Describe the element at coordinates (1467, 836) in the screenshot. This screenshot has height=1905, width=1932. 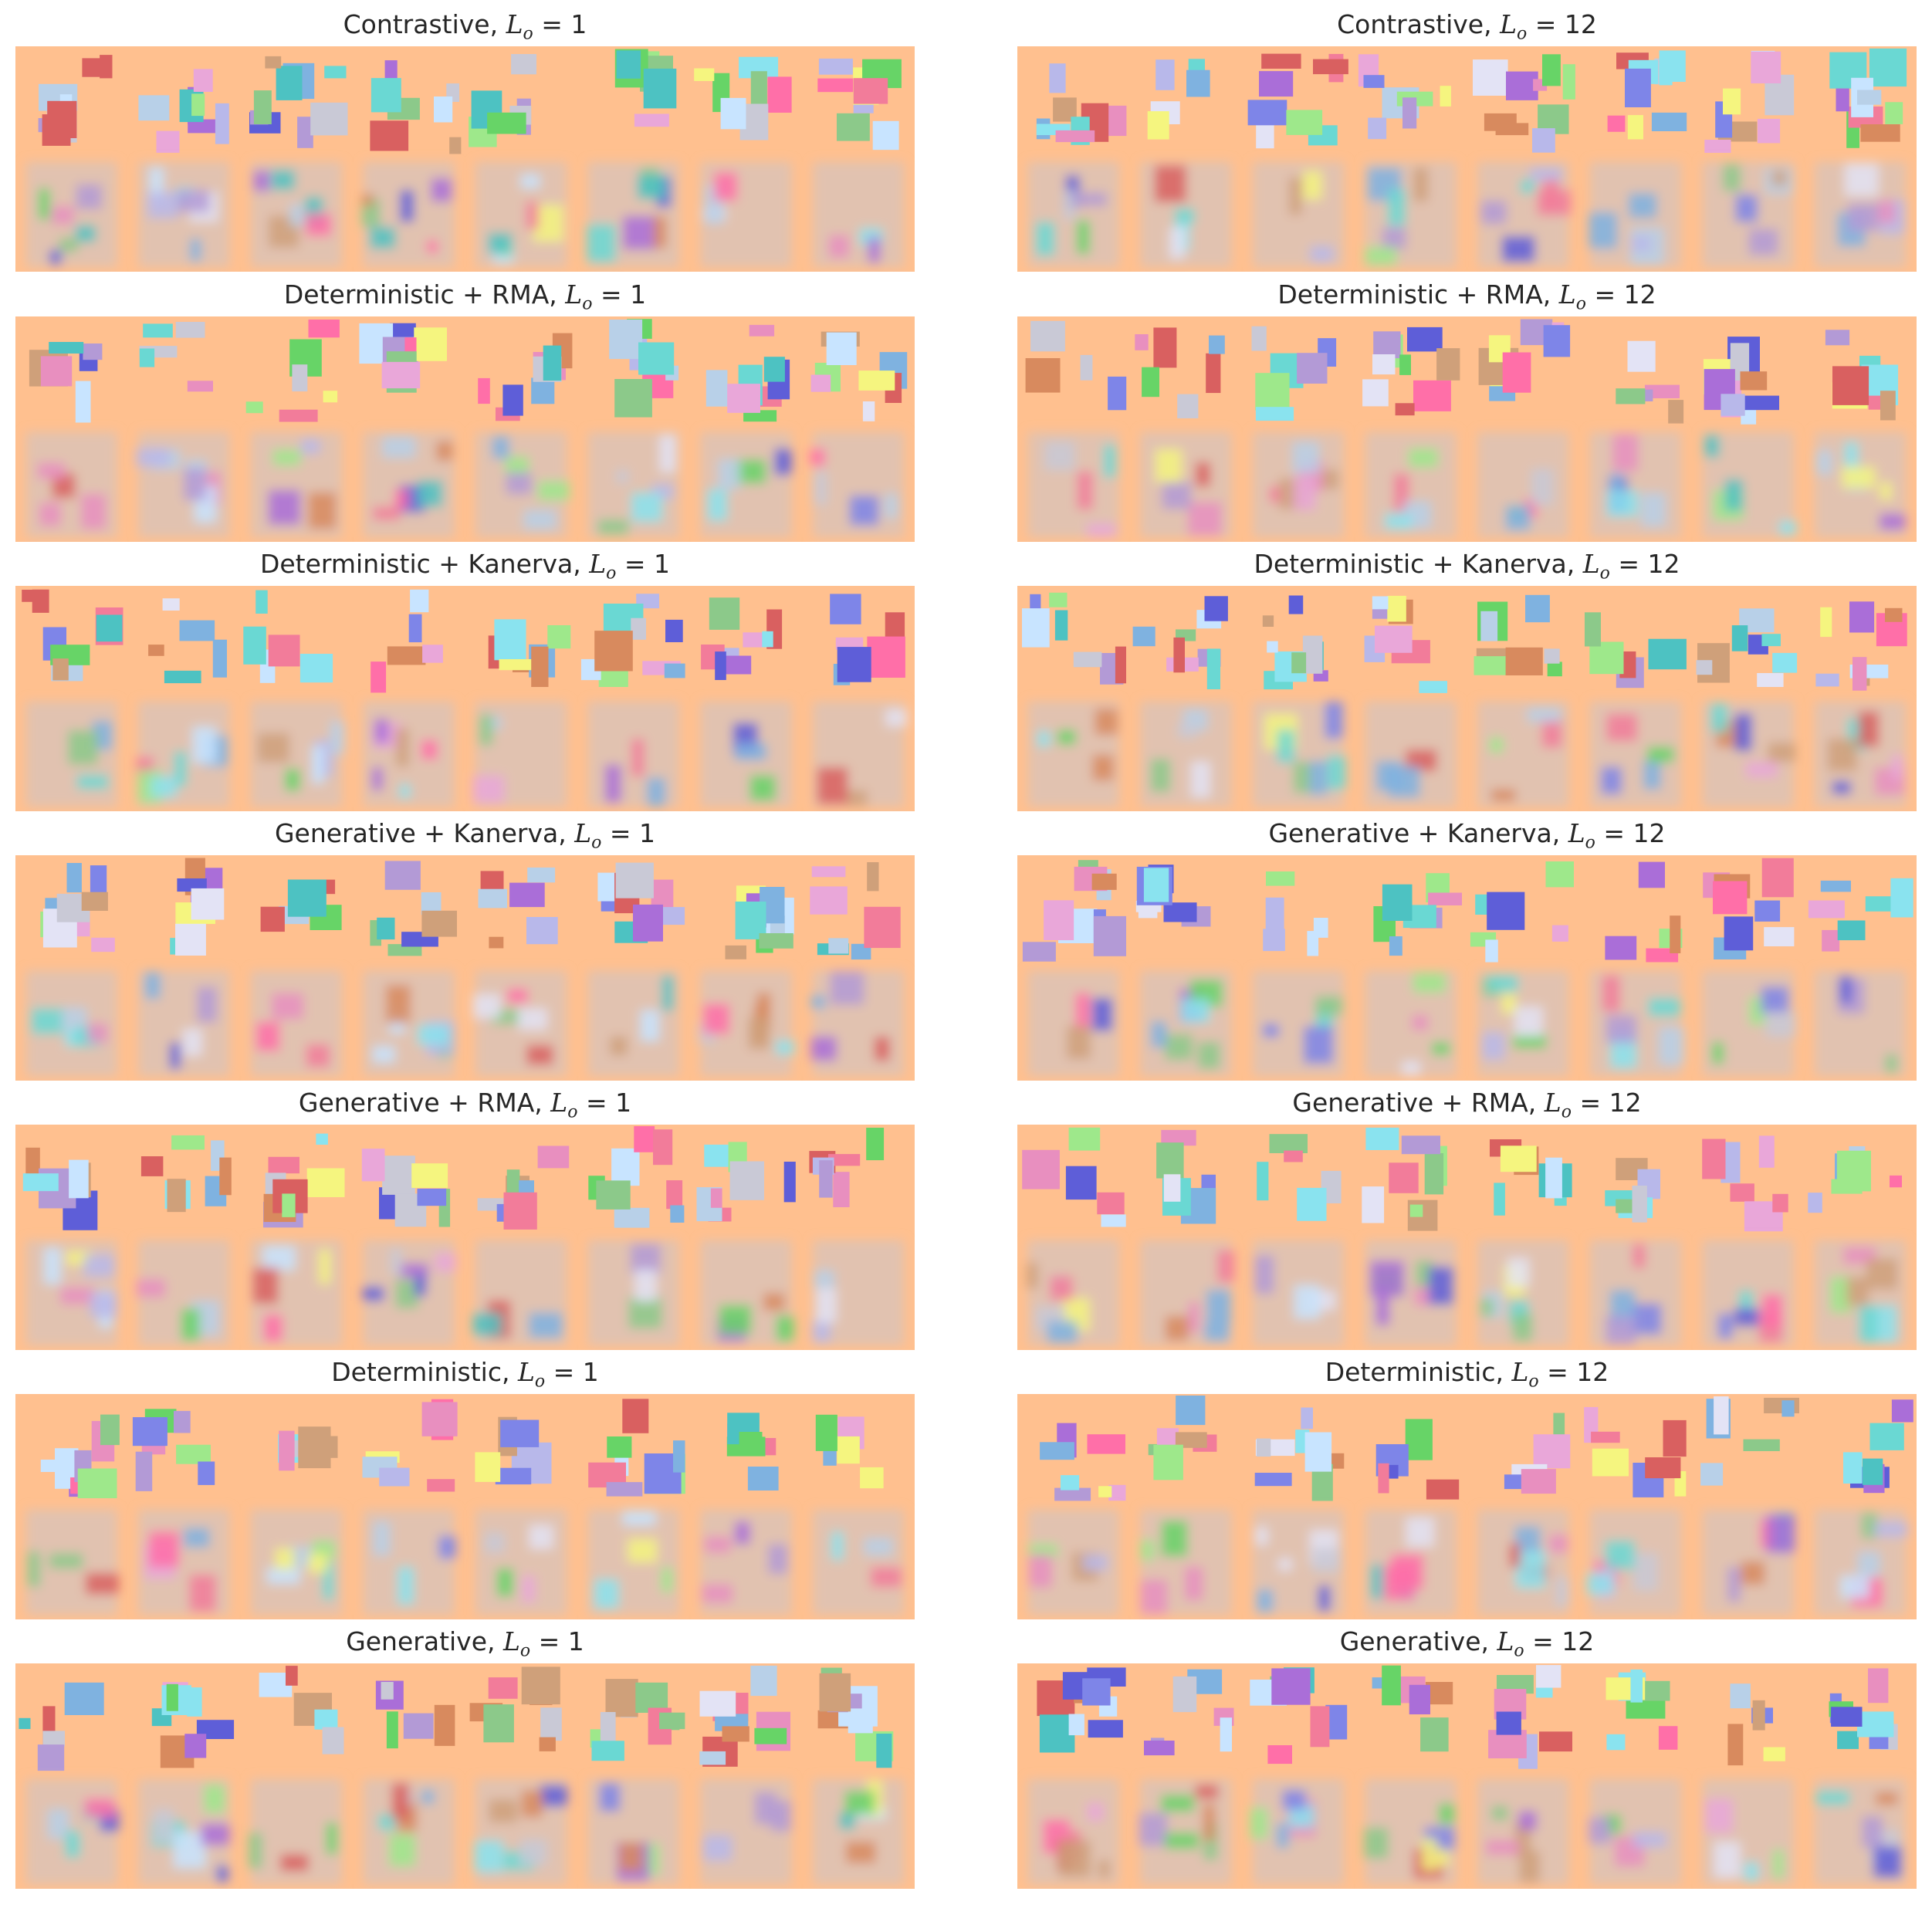
I see `panel-title: Generative + Kanerva, Lo = 12` at that location.